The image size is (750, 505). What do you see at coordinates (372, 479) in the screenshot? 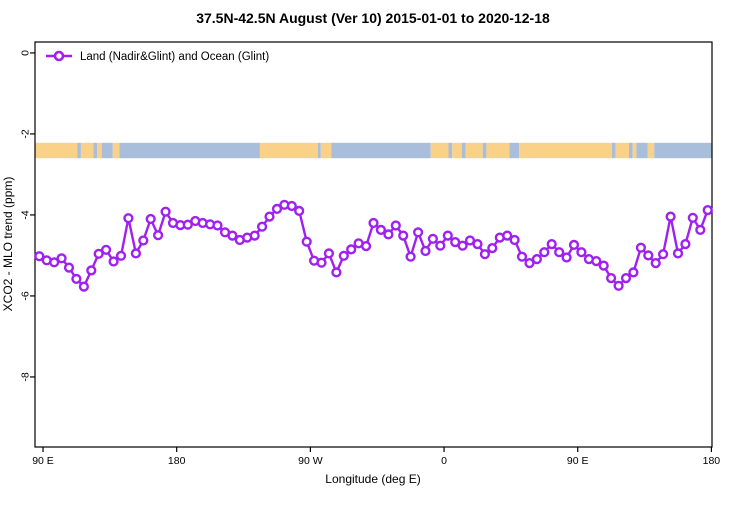
I see `x-axis-title: Longitude (deg E)` at bounding box center [372, 479].